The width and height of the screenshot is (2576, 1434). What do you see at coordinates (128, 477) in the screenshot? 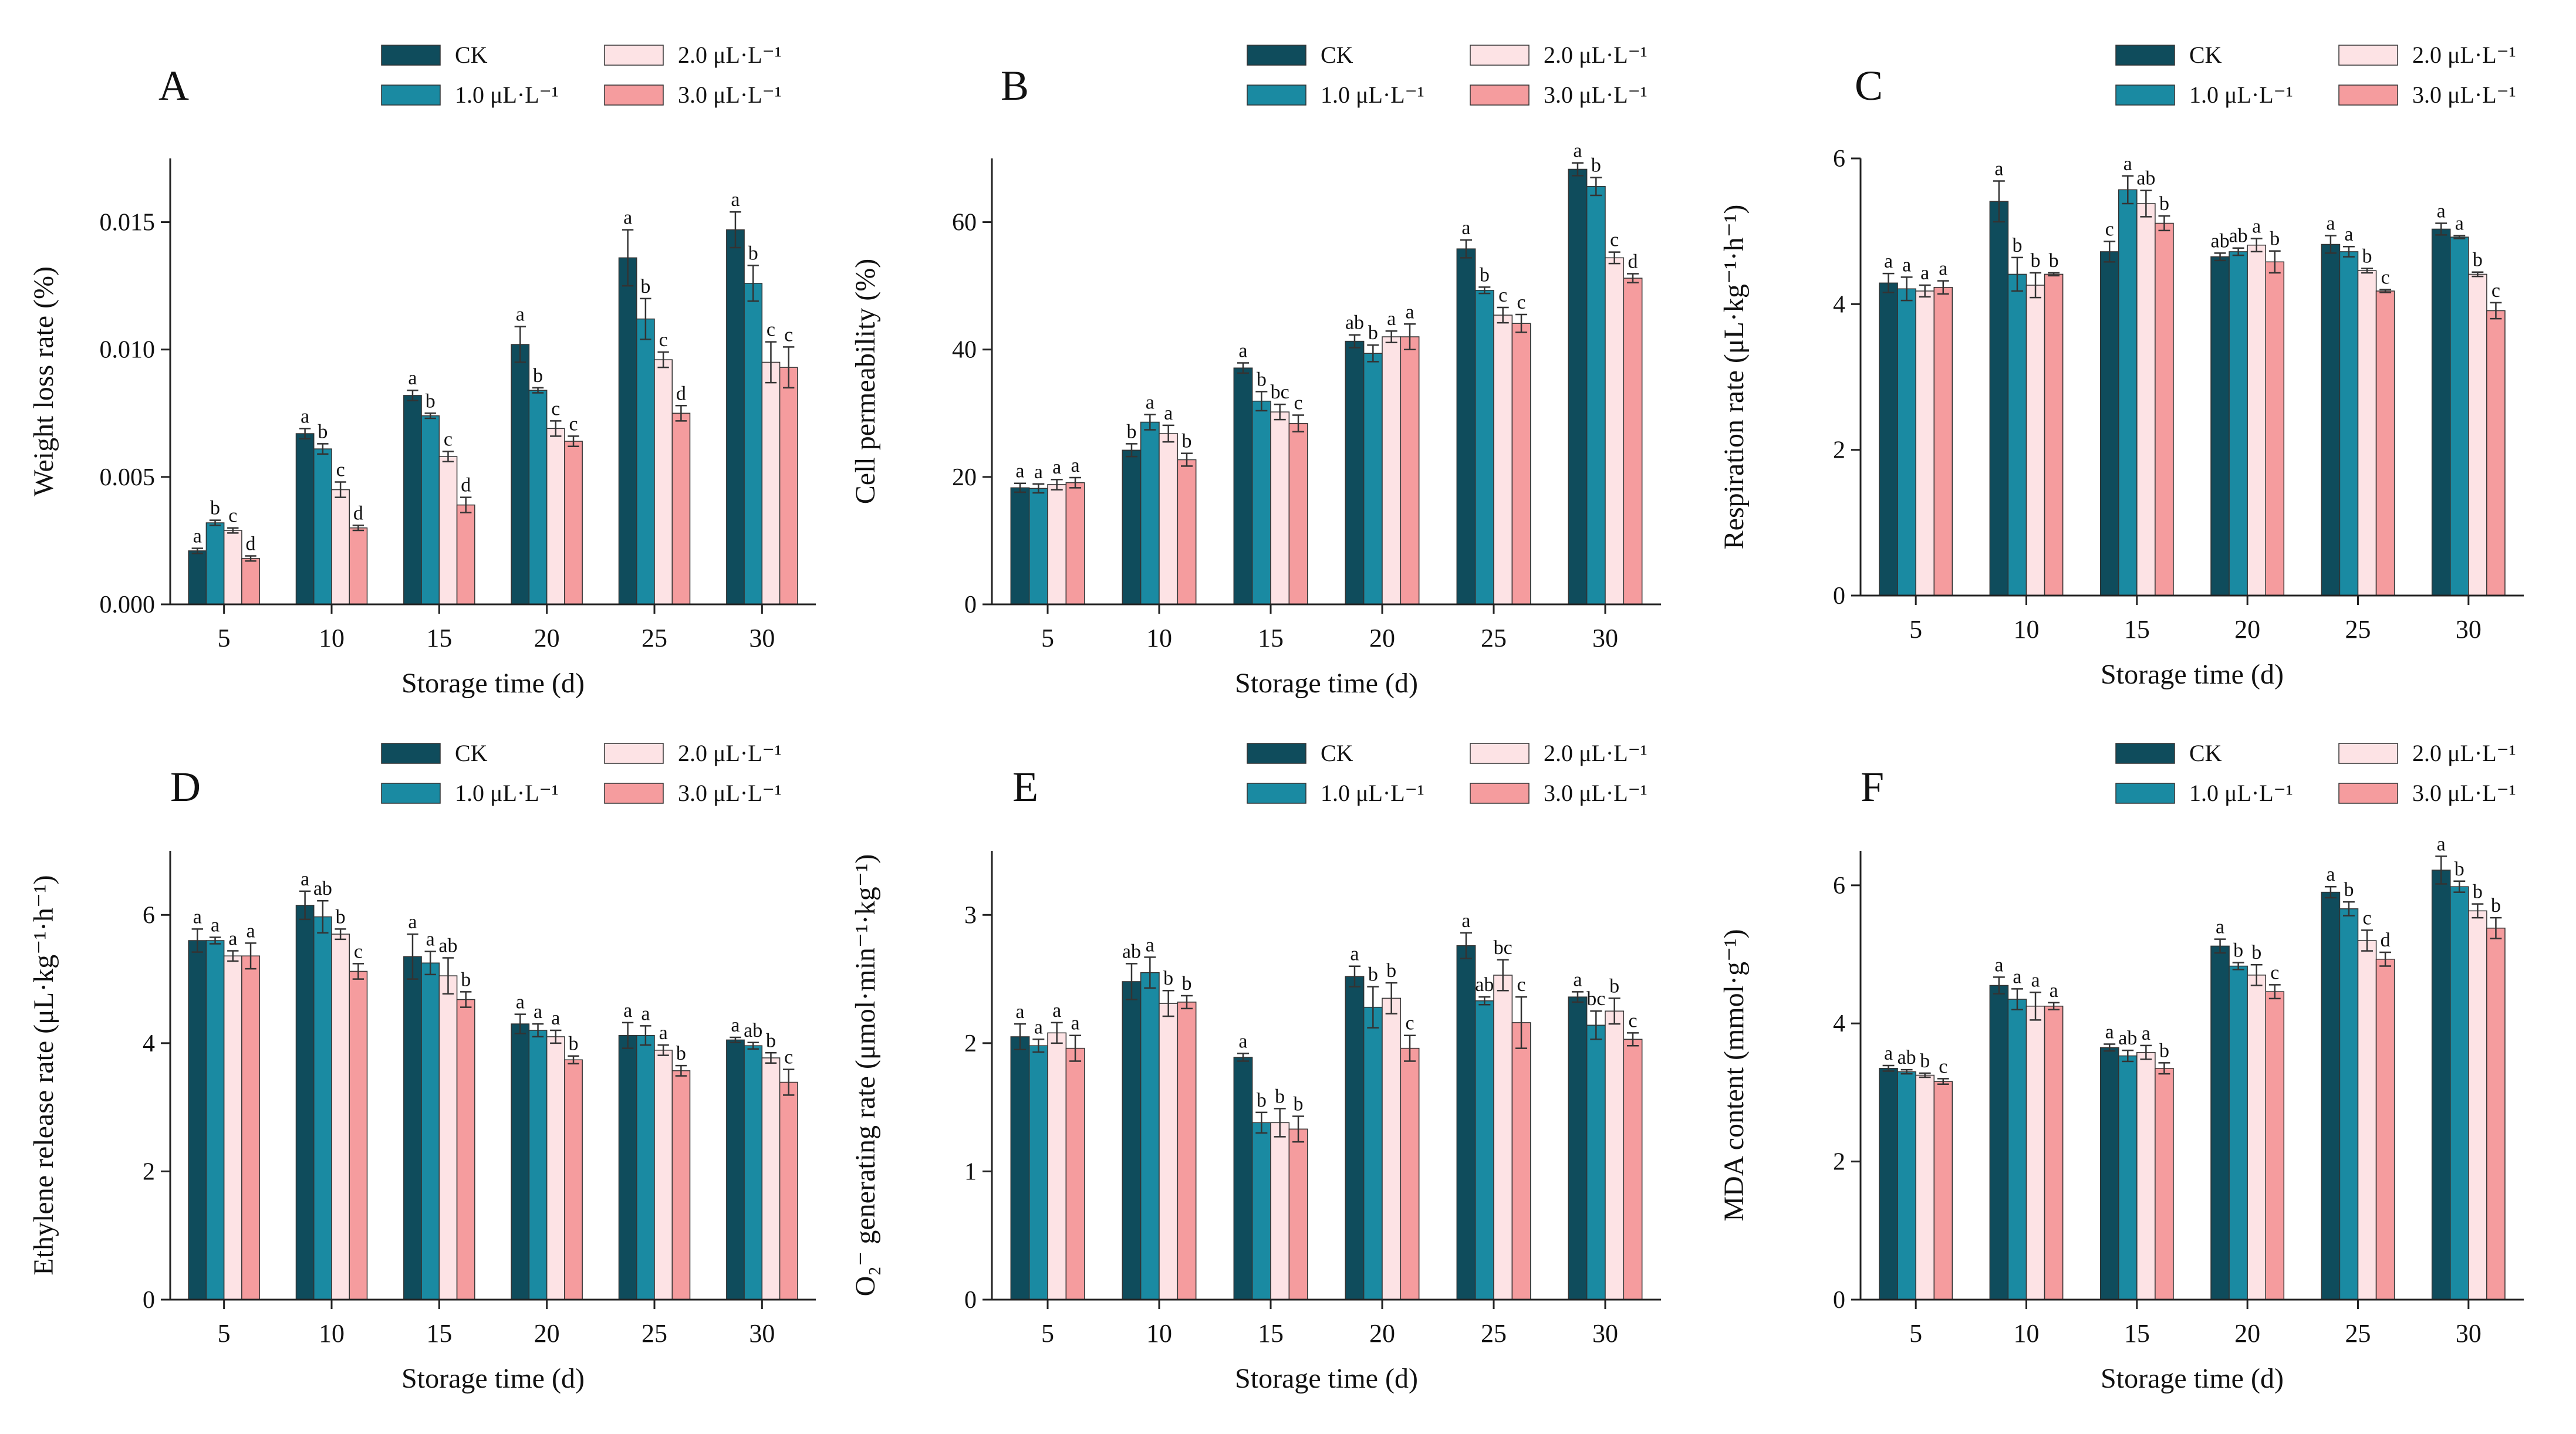
I see `y-tick-label: 0.005` at bounding box center [128, 477].